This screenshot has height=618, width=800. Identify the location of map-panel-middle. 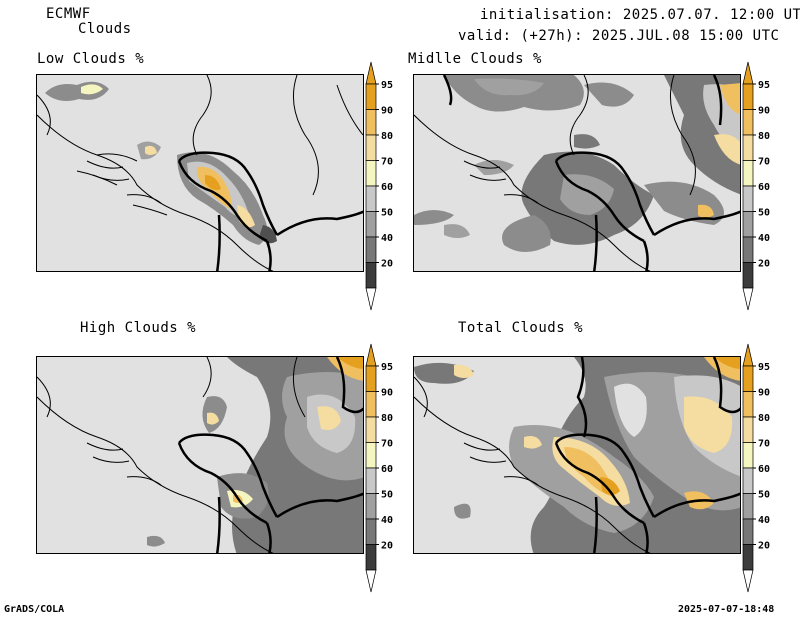
(577, 173).